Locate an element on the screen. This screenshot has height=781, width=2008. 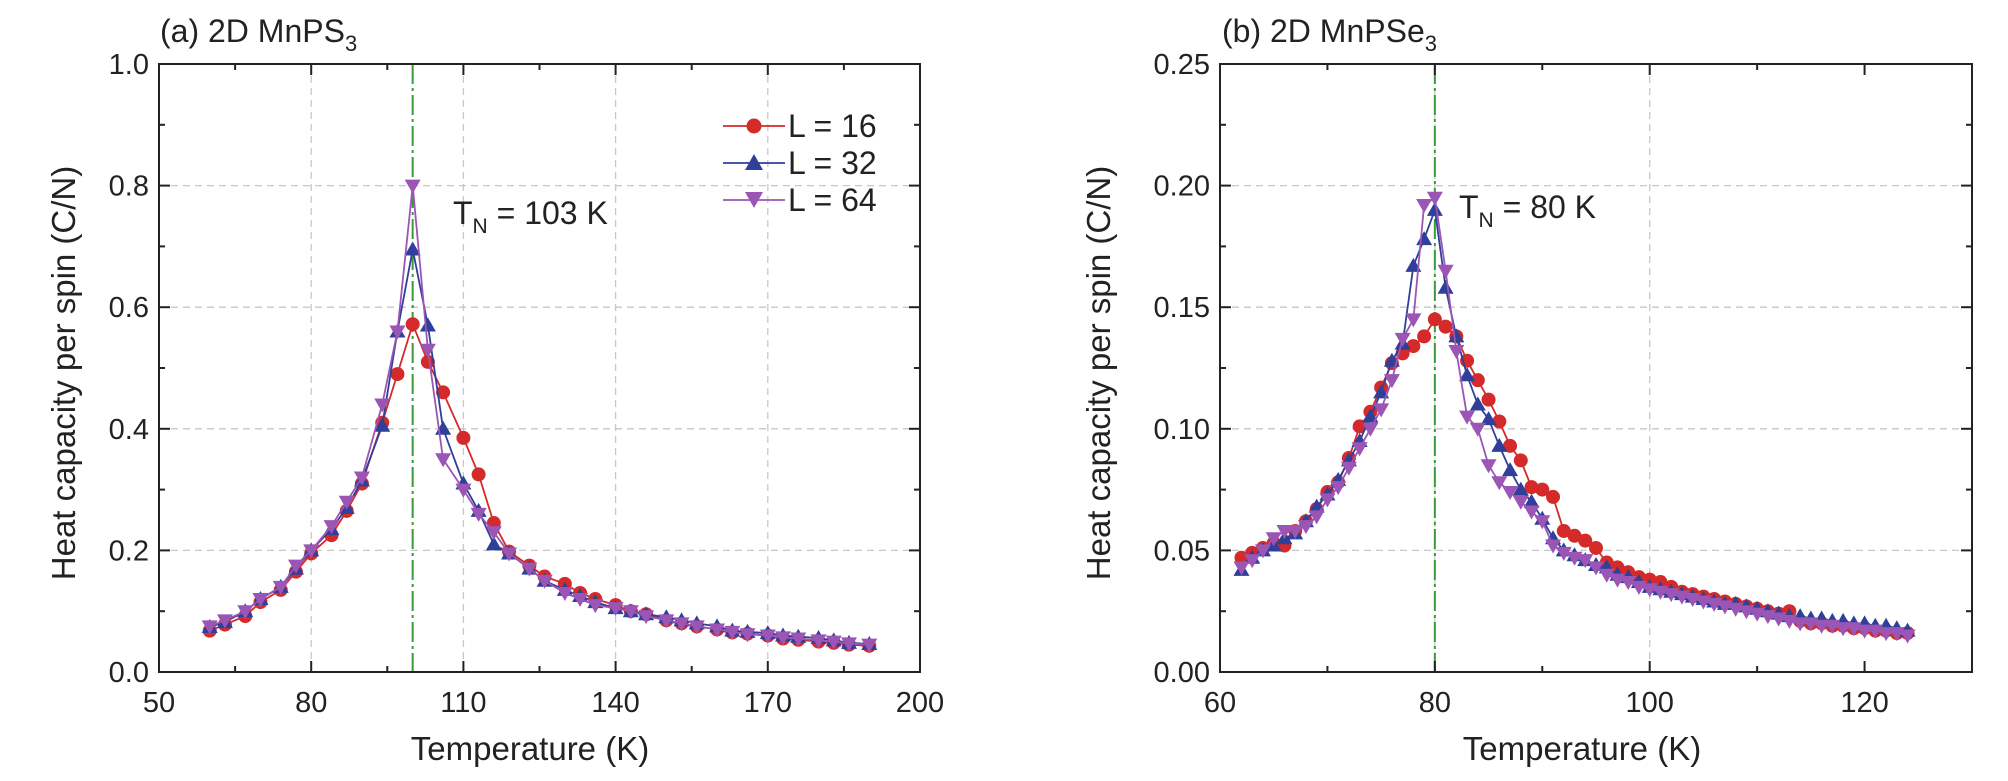
x-axis-title: Temperature (K) is located at coordinates (530, 748).